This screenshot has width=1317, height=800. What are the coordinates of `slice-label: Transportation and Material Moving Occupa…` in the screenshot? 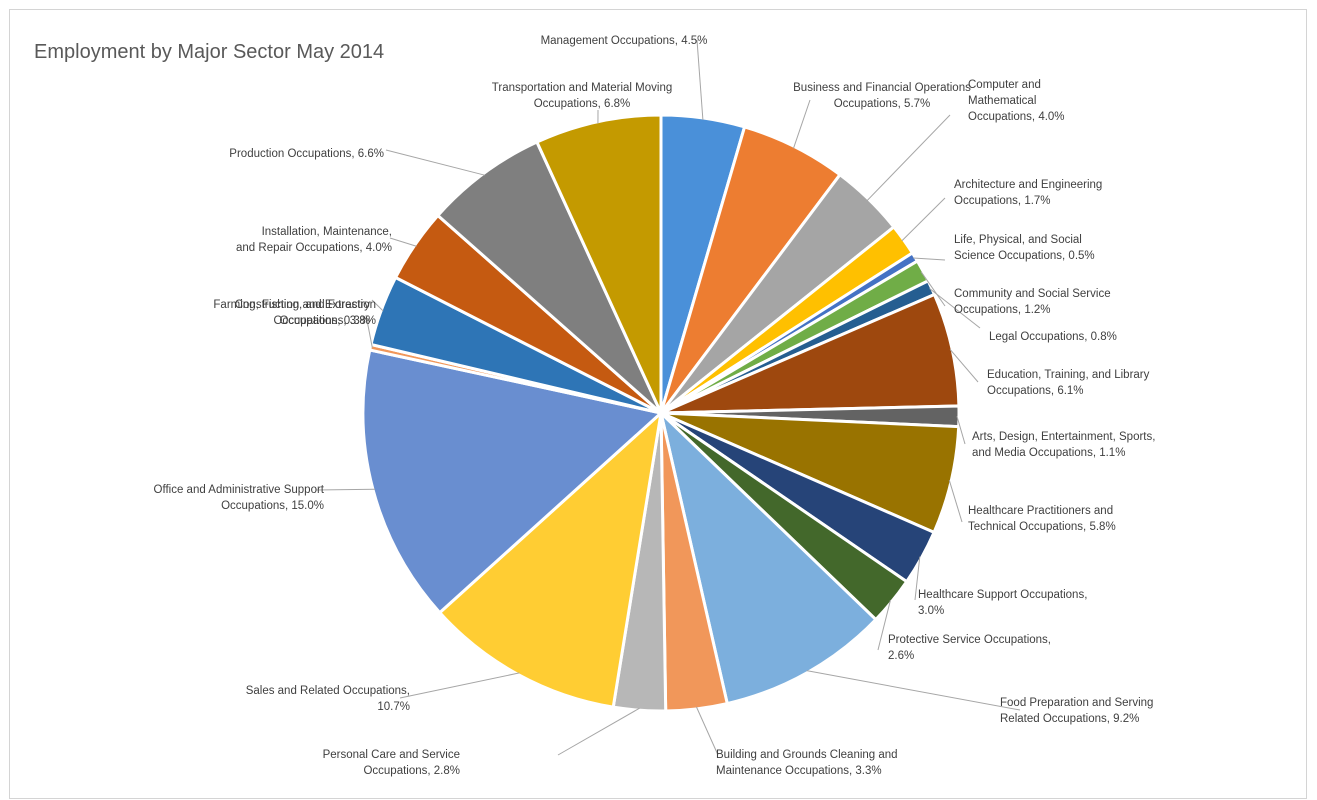 It's located at (582, 96).